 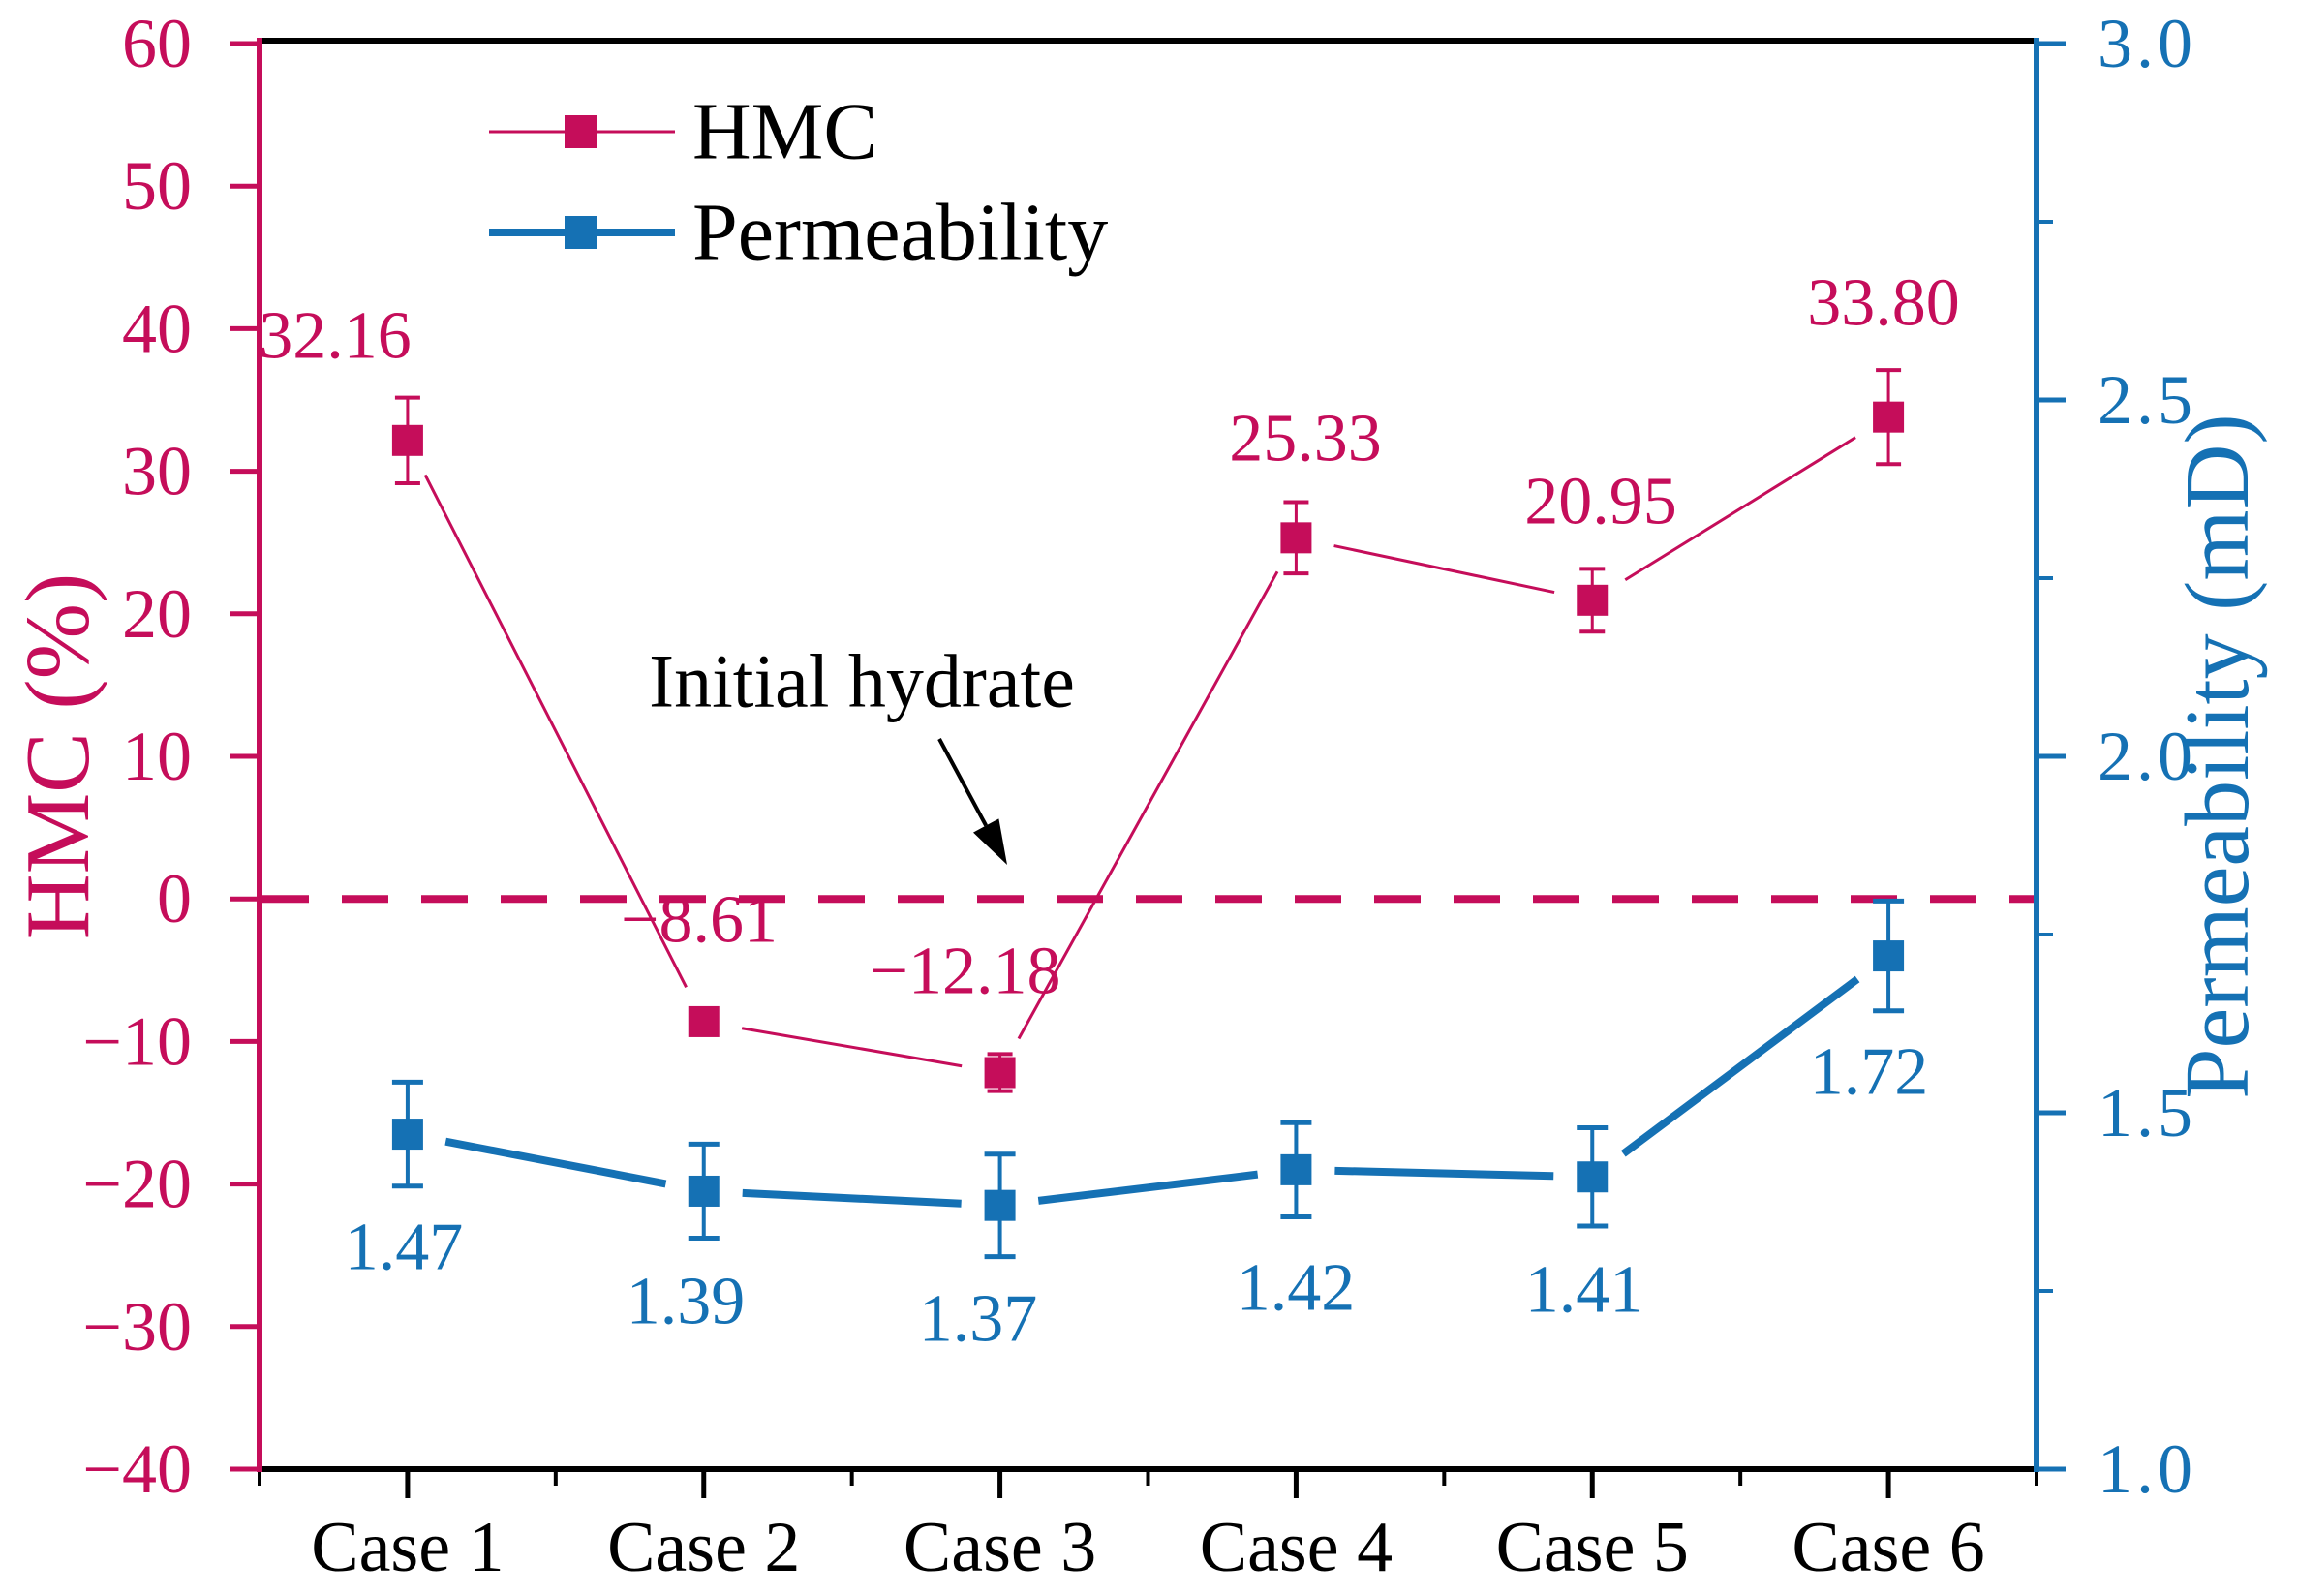 I want to click on hmc-data-label: 33.80, so click(x=1883, y=303).